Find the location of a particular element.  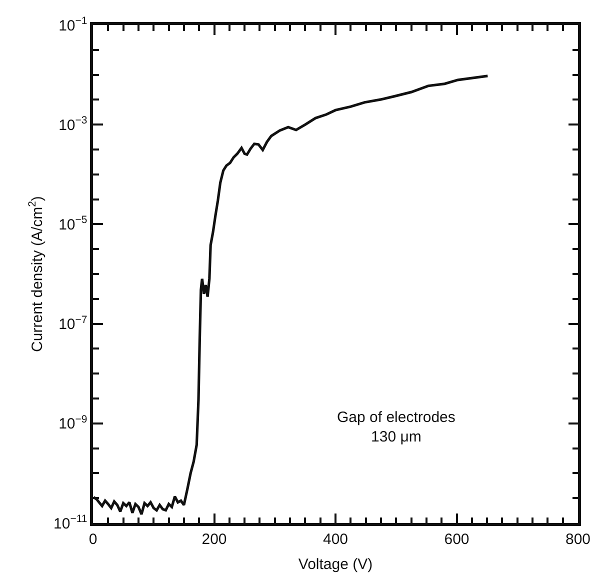

y-tick-label: 10$^{−7}$ is located at coordinates (73, 324).